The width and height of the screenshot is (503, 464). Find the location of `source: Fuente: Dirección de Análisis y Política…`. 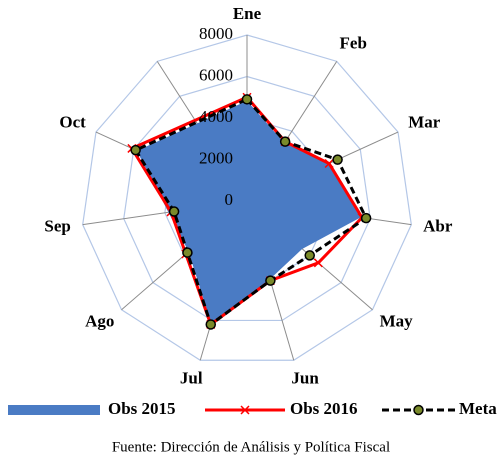

source: Fuente: Dirección de Análisis y Política… is located at coordinates (251, 447).